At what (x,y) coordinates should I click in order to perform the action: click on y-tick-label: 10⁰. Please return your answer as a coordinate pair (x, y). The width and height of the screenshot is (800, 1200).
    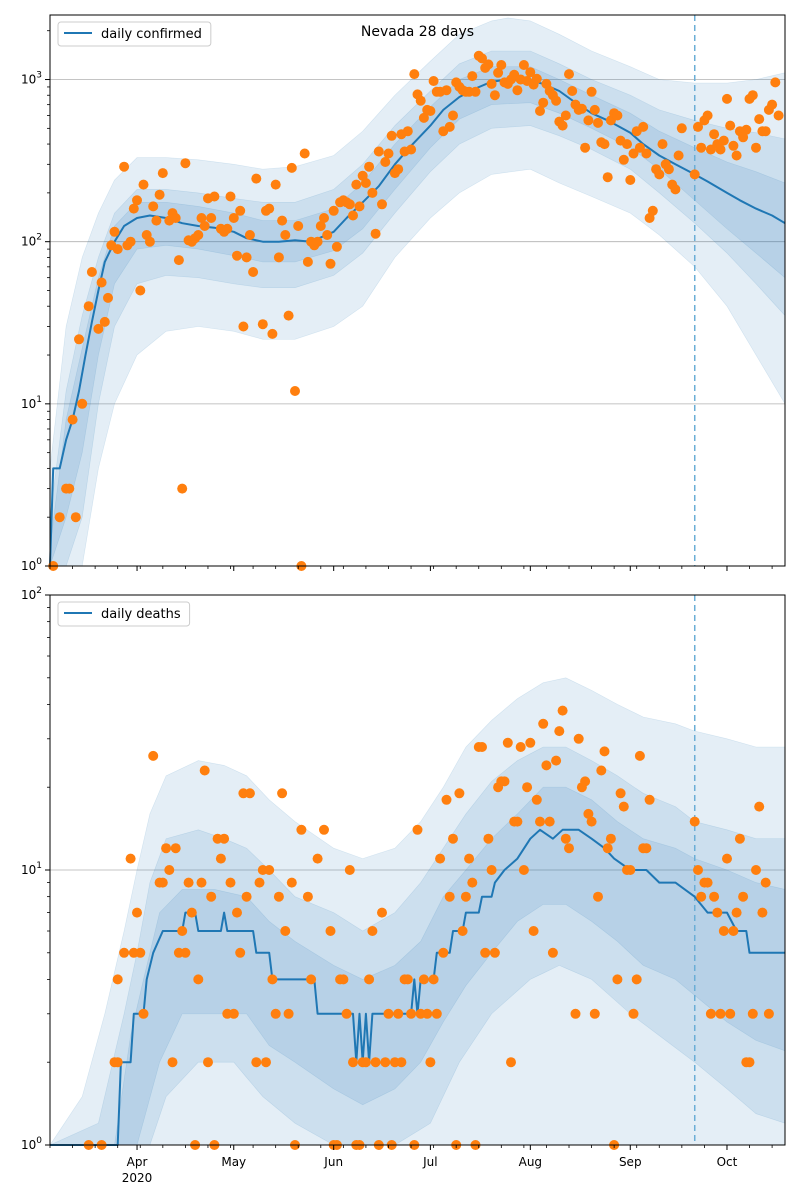
    Looking at the image, I should click on (31, 1144).